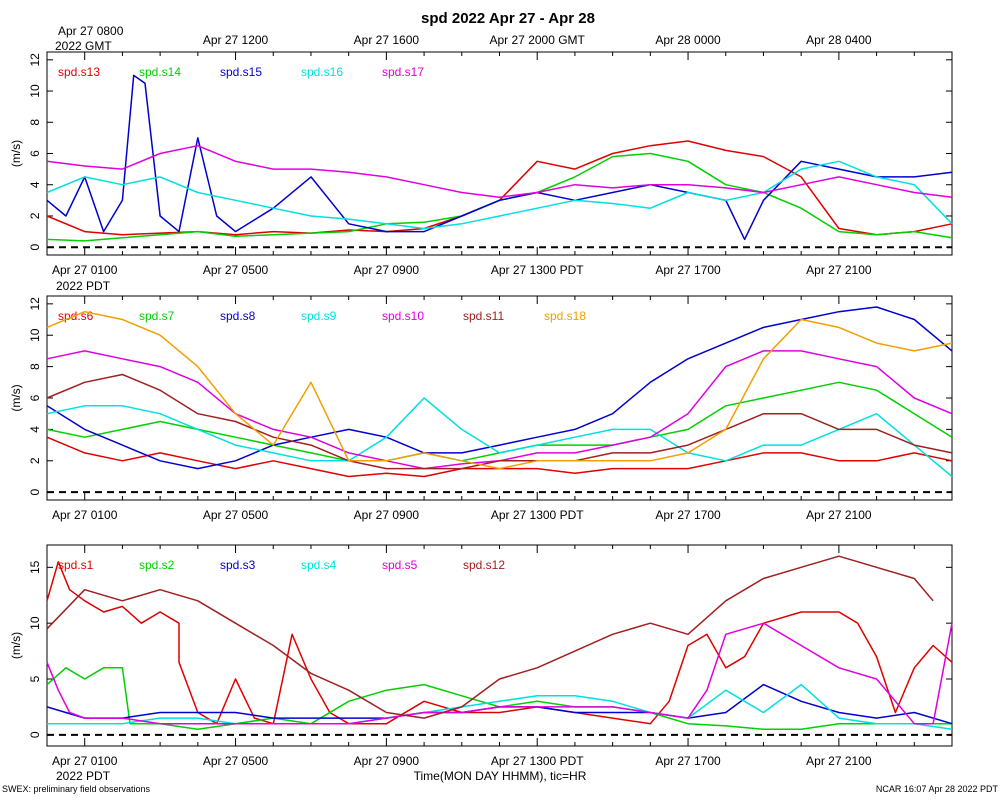  What do you see at coordinates (400, 565) in the screenshot?
I see `legend-entry: spd.s5` at bounding box center [400, 565].